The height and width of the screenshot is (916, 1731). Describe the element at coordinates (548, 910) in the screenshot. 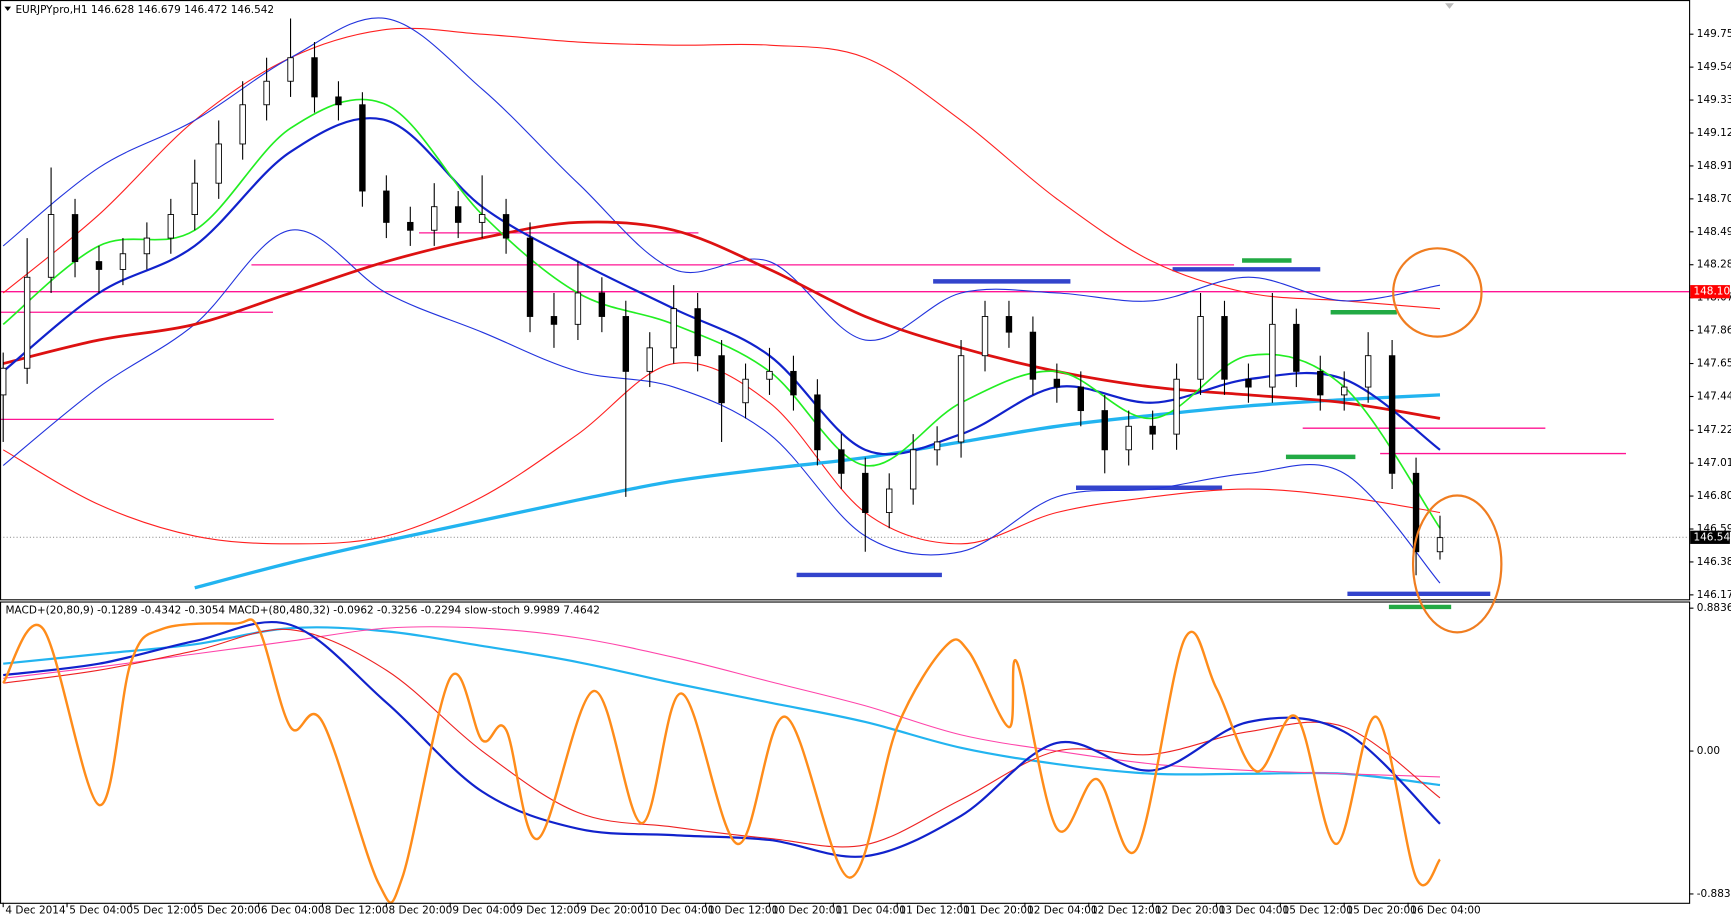

I see `x-tick-label: 9 Dec 12:00` at that location.